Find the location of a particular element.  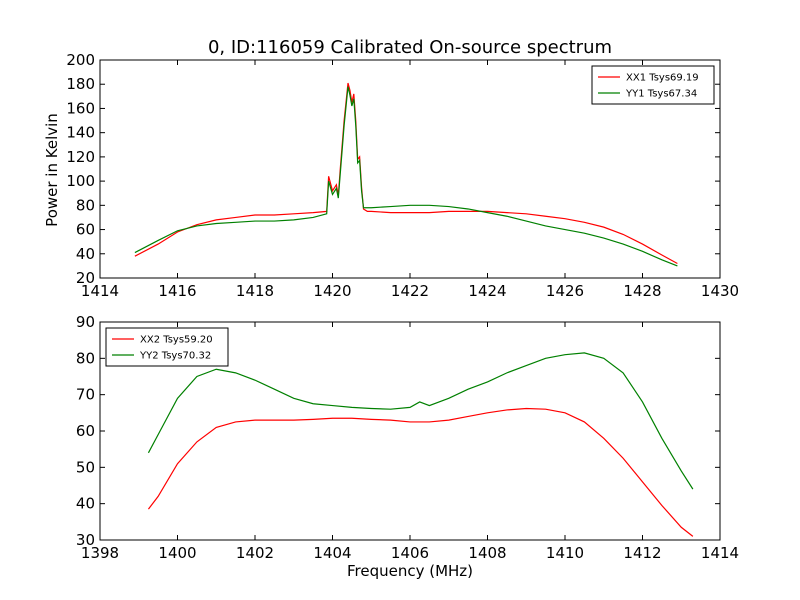

x-tick-label-1-8: 1414 is located at coordinates (720, 553).